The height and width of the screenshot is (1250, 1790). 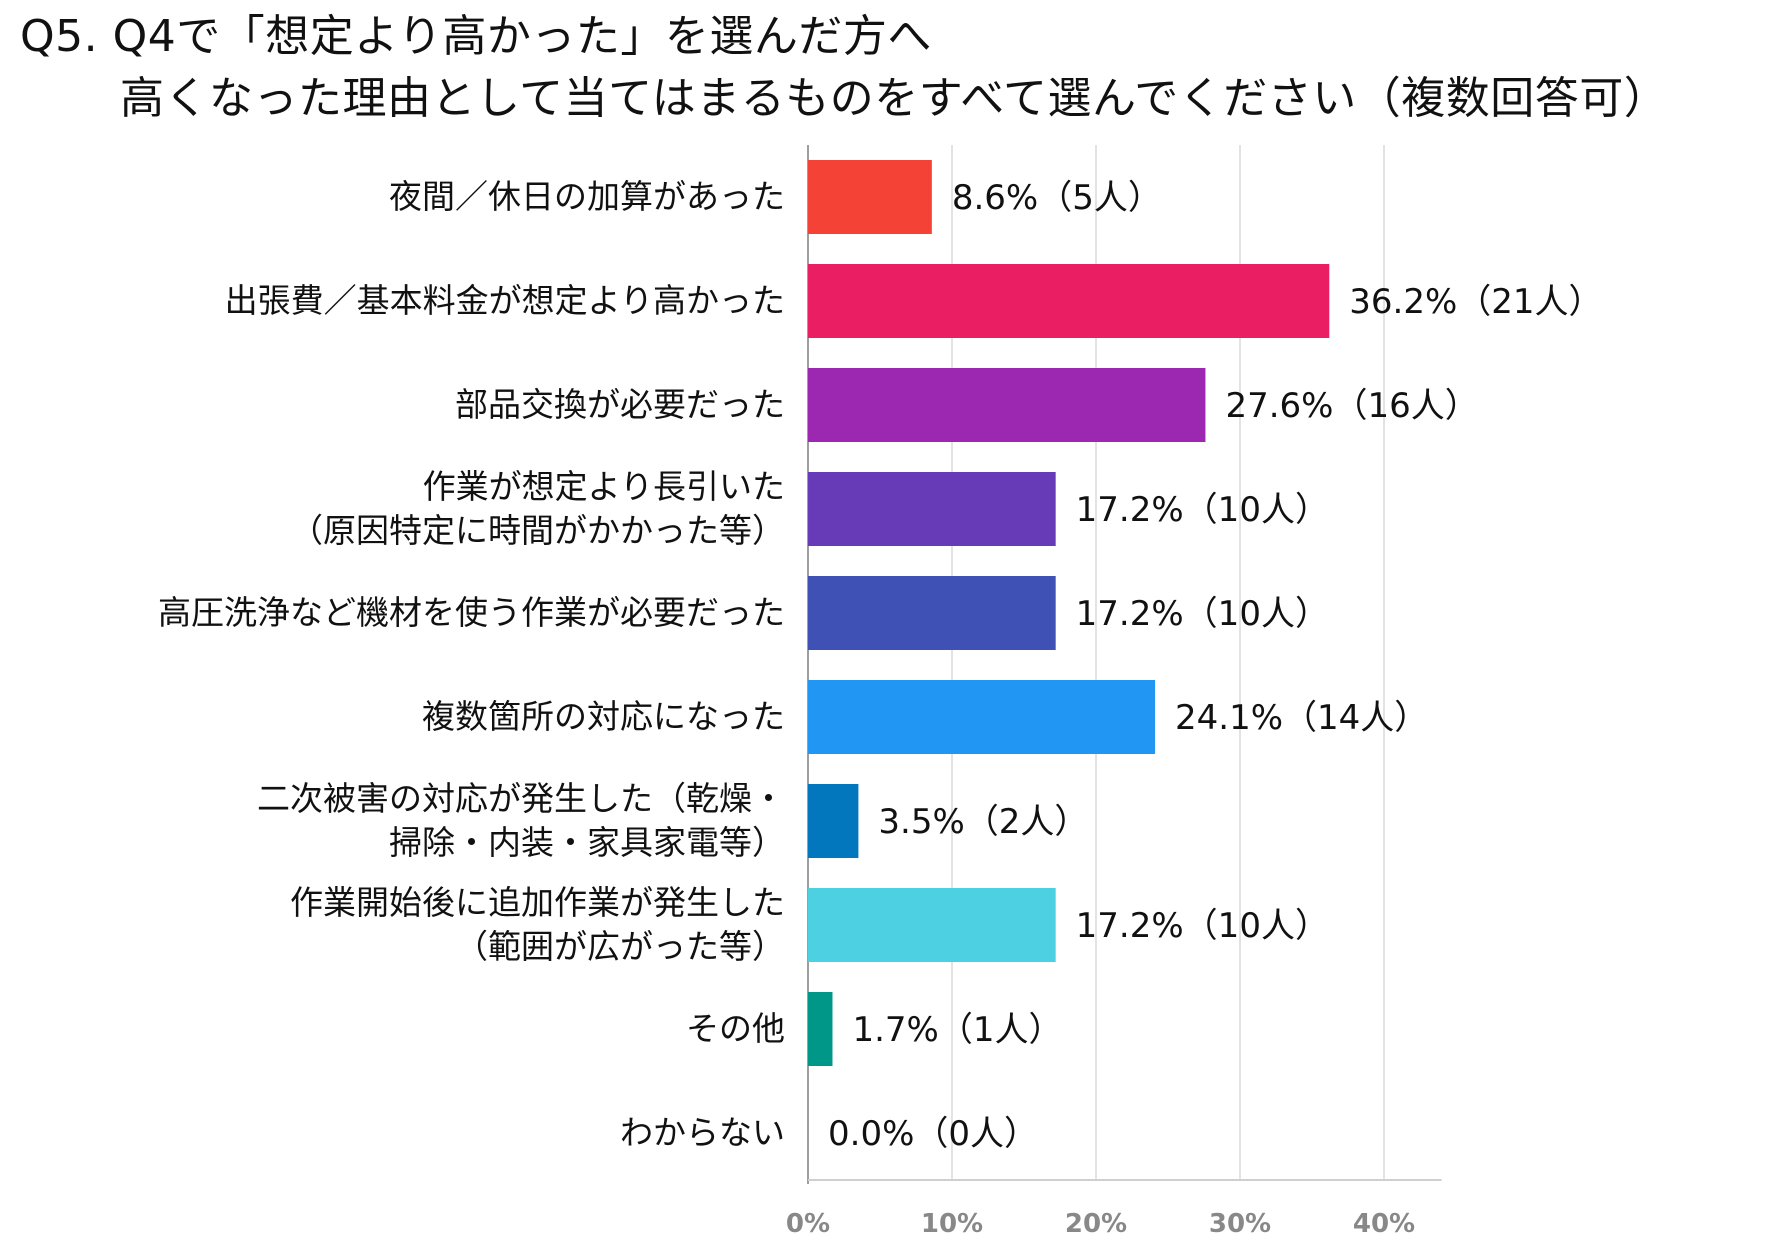 I want to click on category-label-0-0: 夜間／休日の加算があった, so click(x=587, y=196).